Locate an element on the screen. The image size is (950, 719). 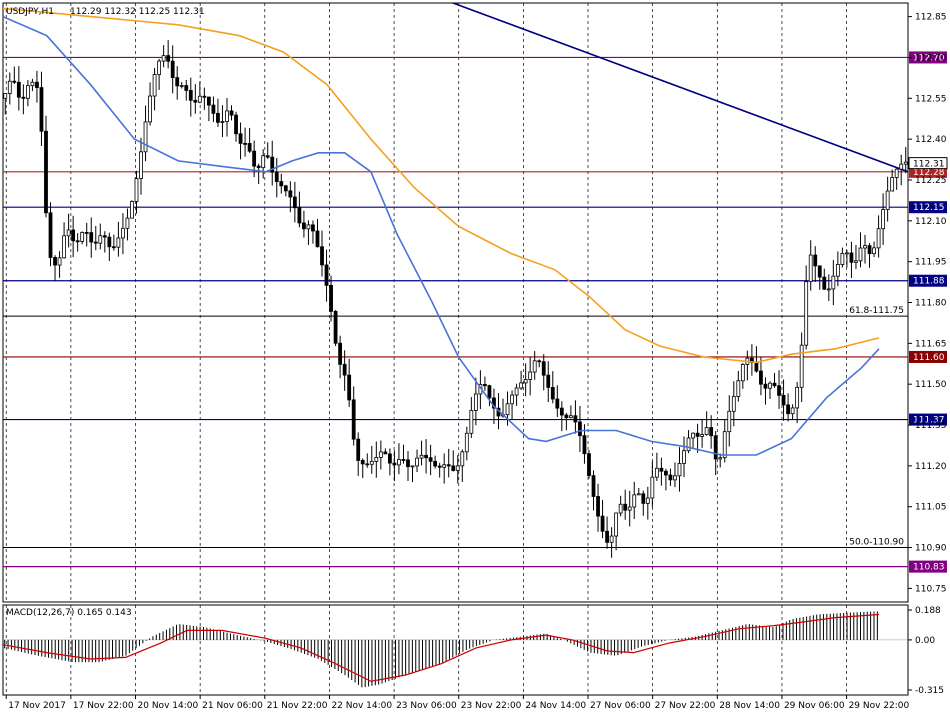
level-tag-label: 111.88 is located at coordinates (929, 282).